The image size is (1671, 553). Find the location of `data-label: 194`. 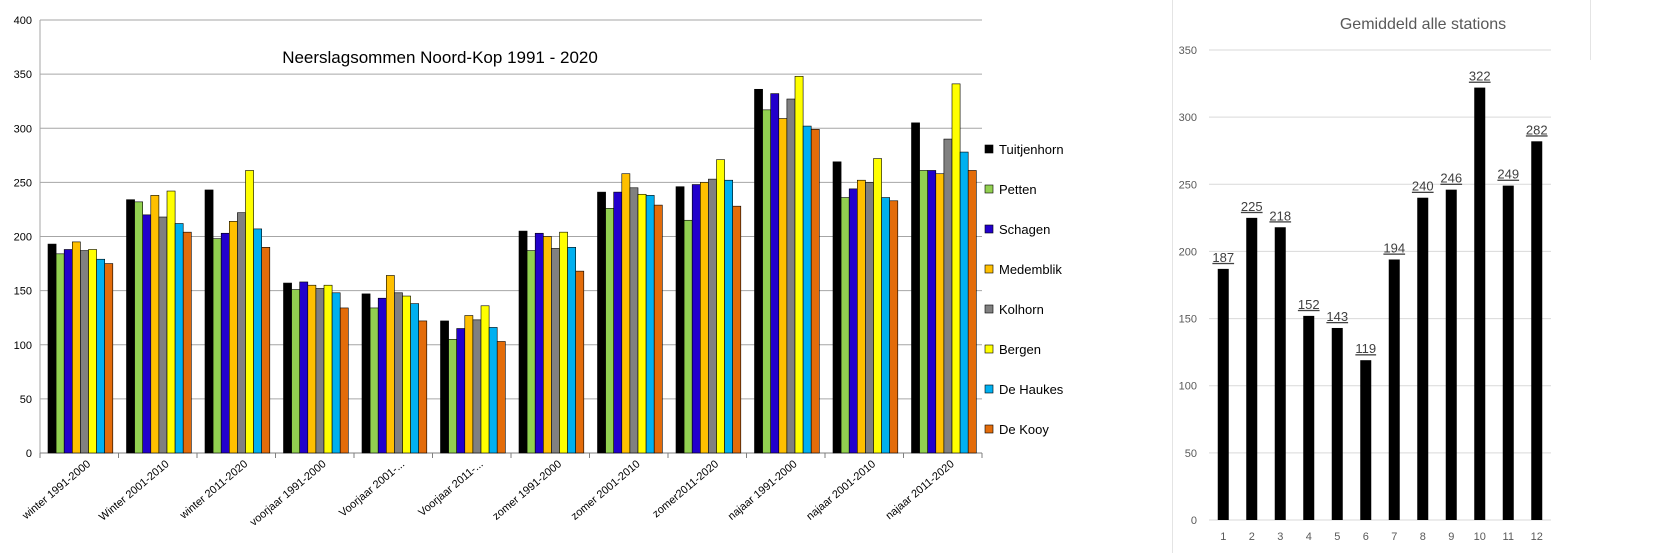

data-label: 194 is located at coordinates (1394, 247).